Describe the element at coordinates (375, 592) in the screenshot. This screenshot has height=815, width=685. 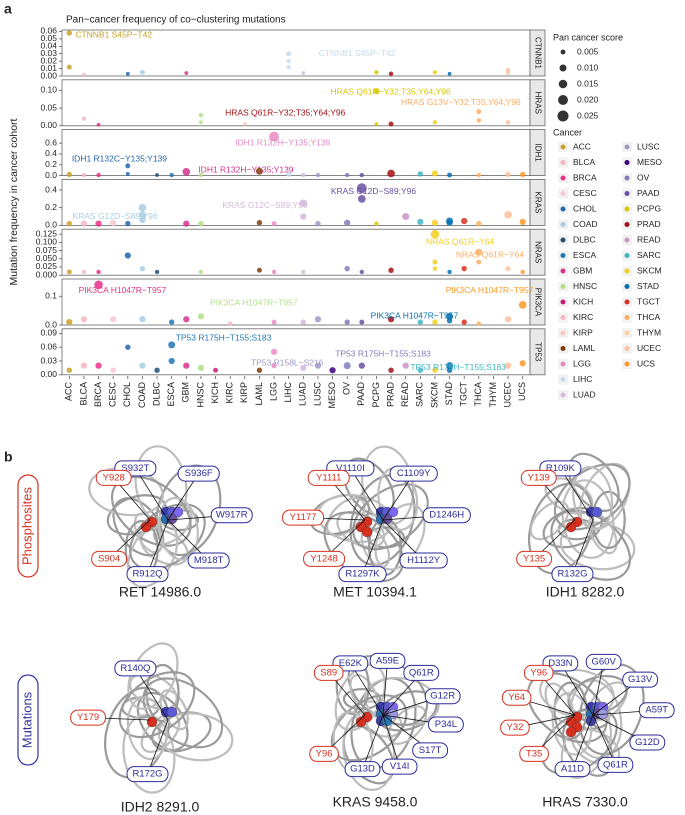
I see `structure-name: MET 10394.1` at that location.